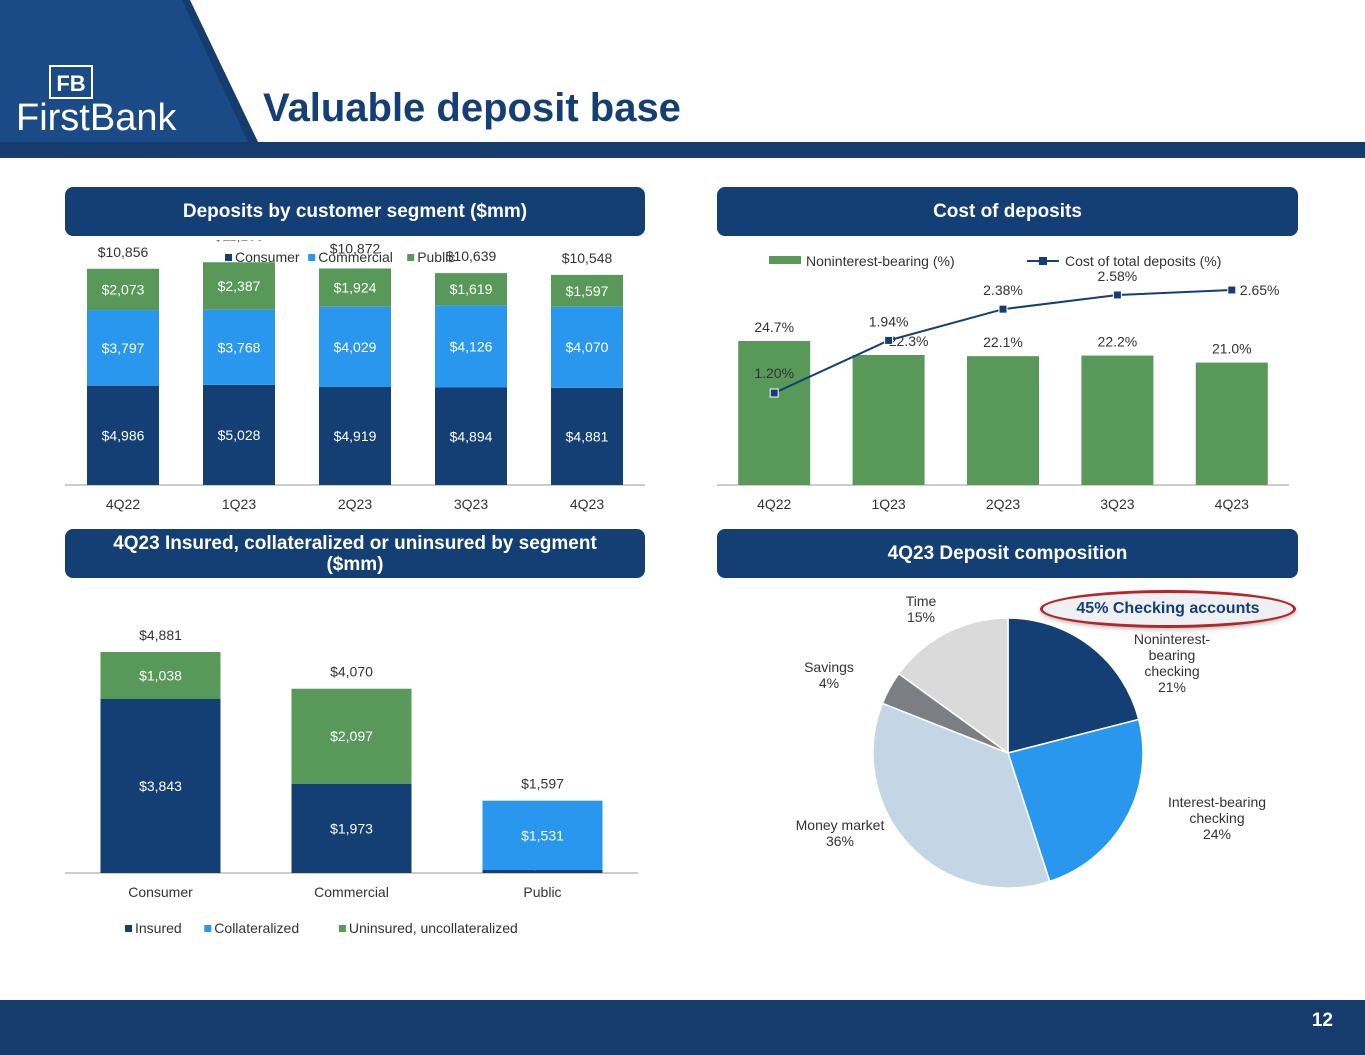 The height and width of the screenshot is (1055, 1365). I want to click on pie-slice-noninterest-bearing-checking, so click(1073, 685).